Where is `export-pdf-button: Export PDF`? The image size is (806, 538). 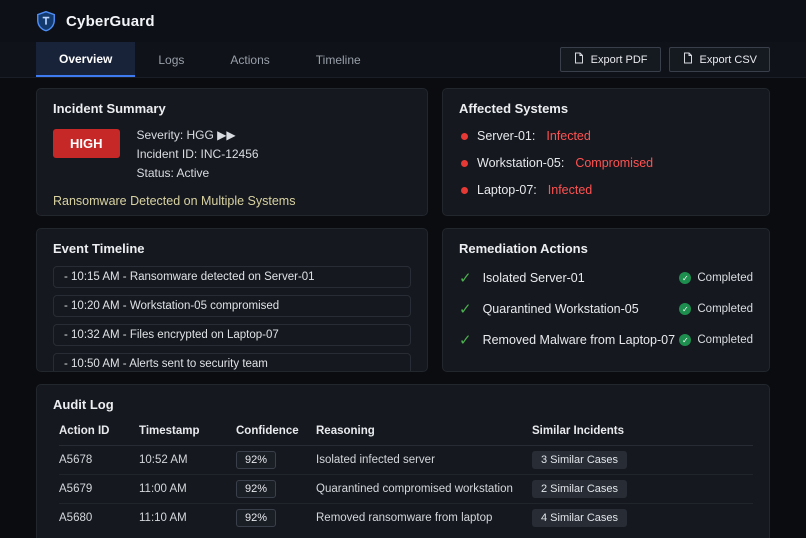
export-pdf-button: Export PDF is located at coordinates (610, 59).